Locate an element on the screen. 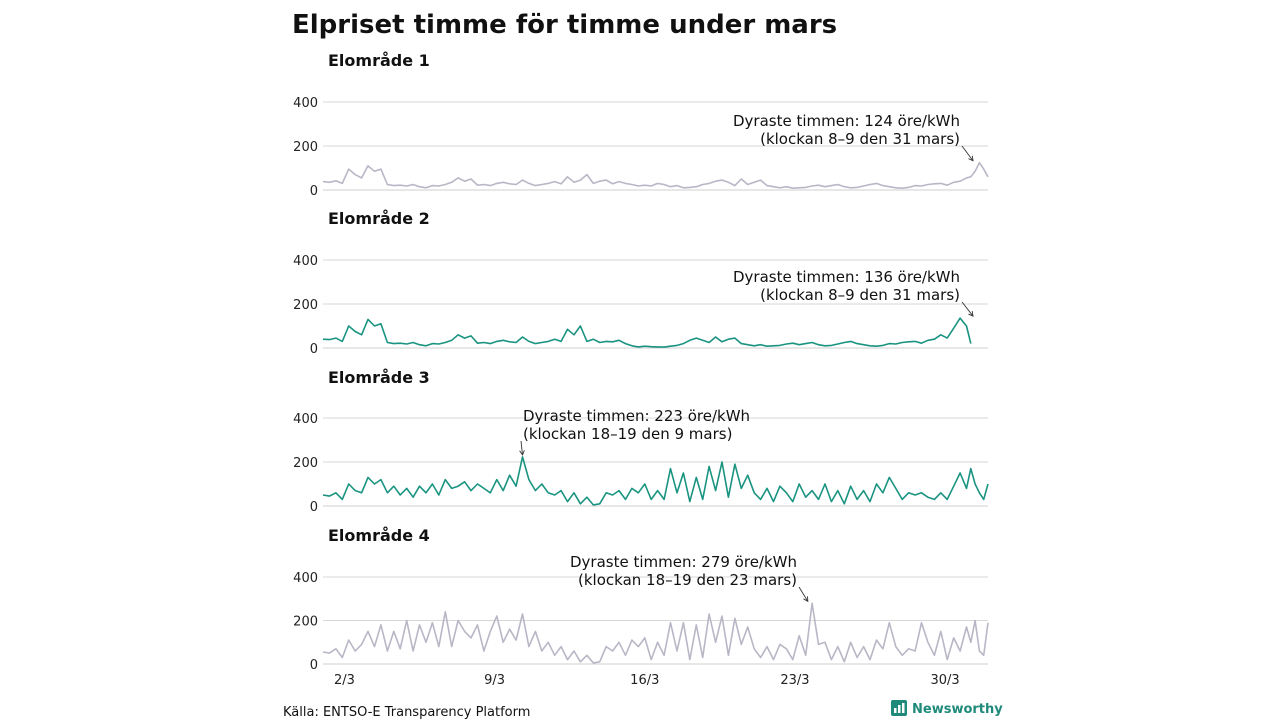 The width and height of the screenshot is (1280, 720). annotation-text: (klockan 18–19 den 23 mars) is located at coordinates (687, 580).